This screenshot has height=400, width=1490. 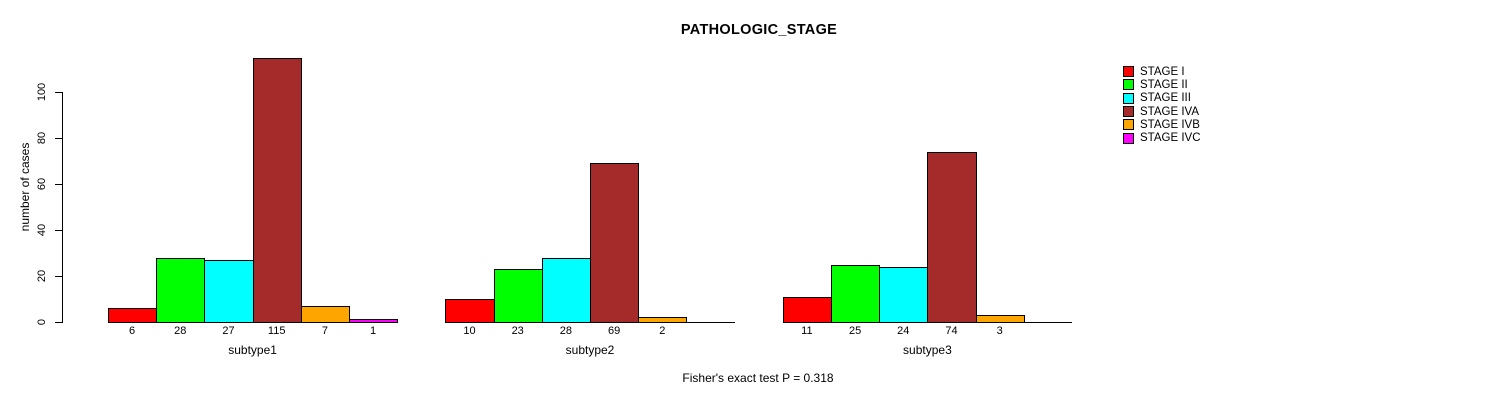 What do you see at coordinates (42, 322) in the screenshot?
I see `y-tick-label: 0` at bounding box center [42, 322].